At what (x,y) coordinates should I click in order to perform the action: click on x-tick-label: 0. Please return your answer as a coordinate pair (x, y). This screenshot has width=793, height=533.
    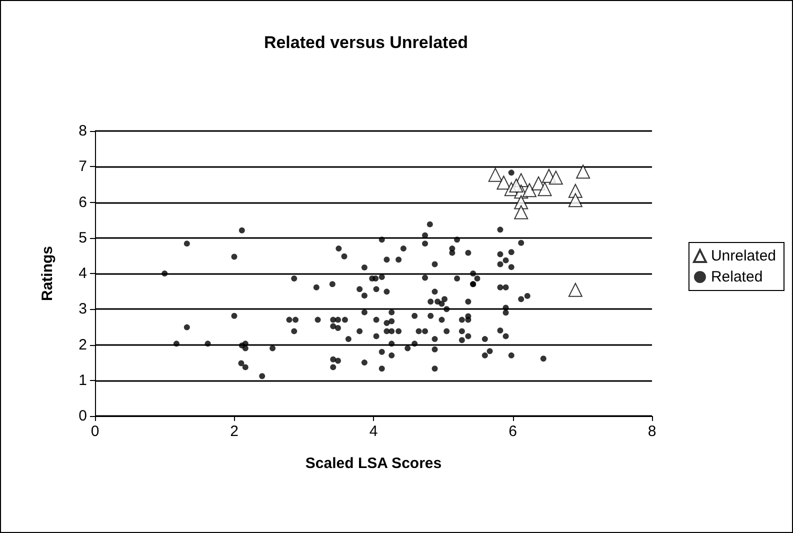
    Looking at the image, I should click on (95, 431).